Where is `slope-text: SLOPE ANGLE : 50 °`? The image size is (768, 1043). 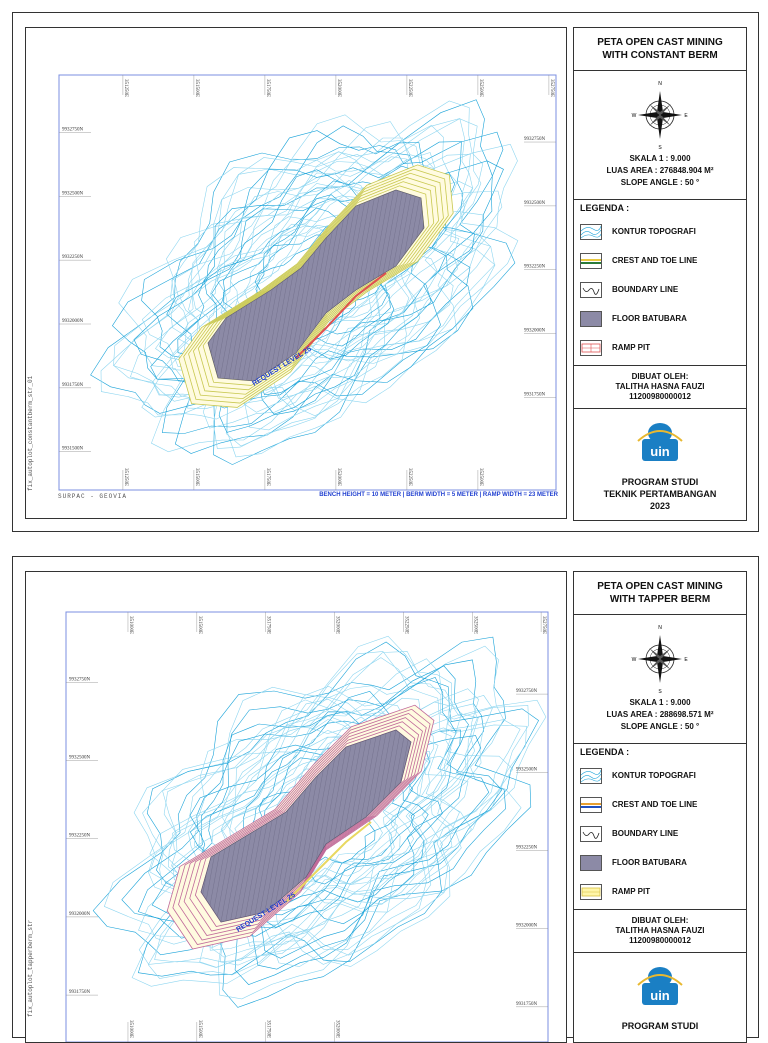 slope-text: SLOPE ANGLE : 50 ° is located at coordinates (660, 726).